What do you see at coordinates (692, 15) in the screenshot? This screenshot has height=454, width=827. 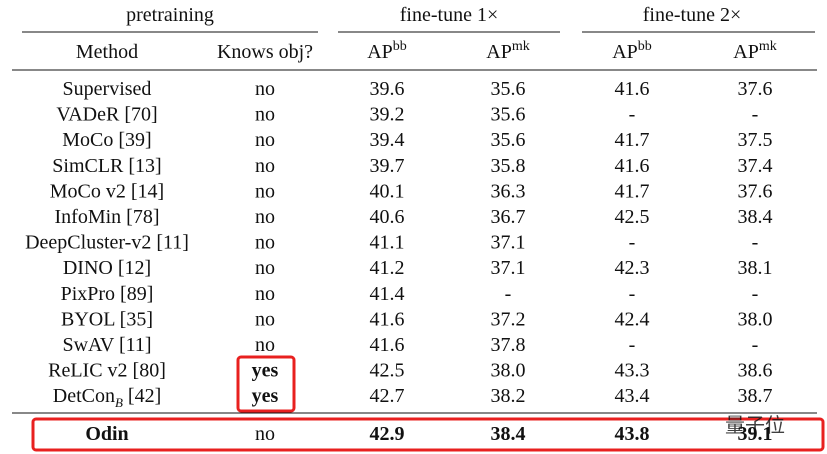 I see `group-header: fine-tune 2×` at bounding box center [692, 15].